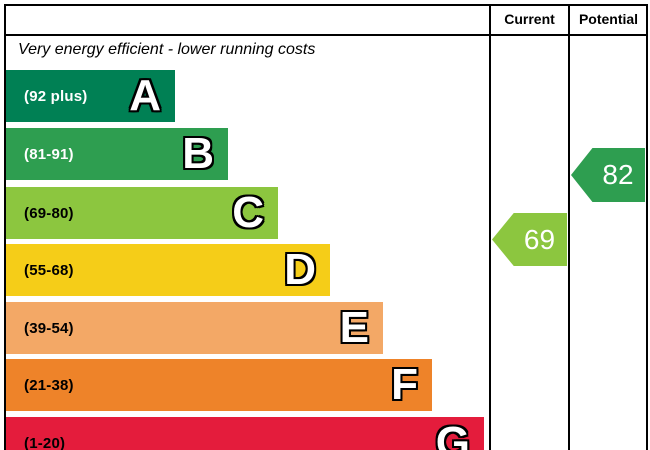 The height and width of the screenshot is (450, 650). I want to click on band-e-letter: E, so click(354, 327).